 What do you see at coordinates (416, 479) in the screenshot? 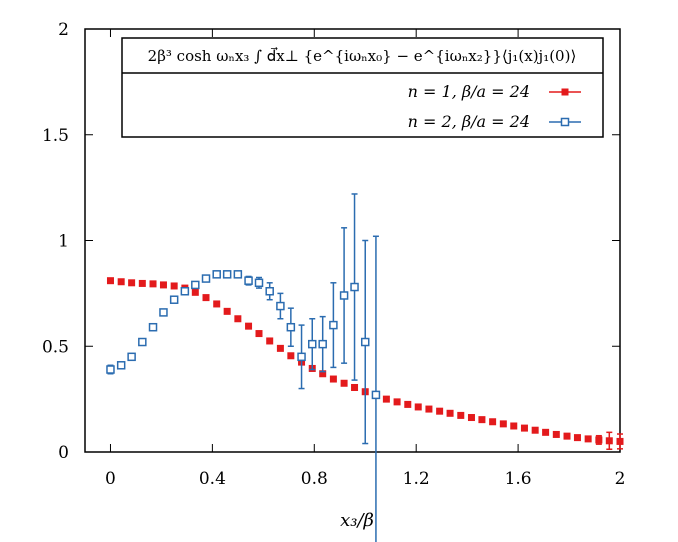
I see `x-tick-label: 1.2` at bounding box center [416, 479].